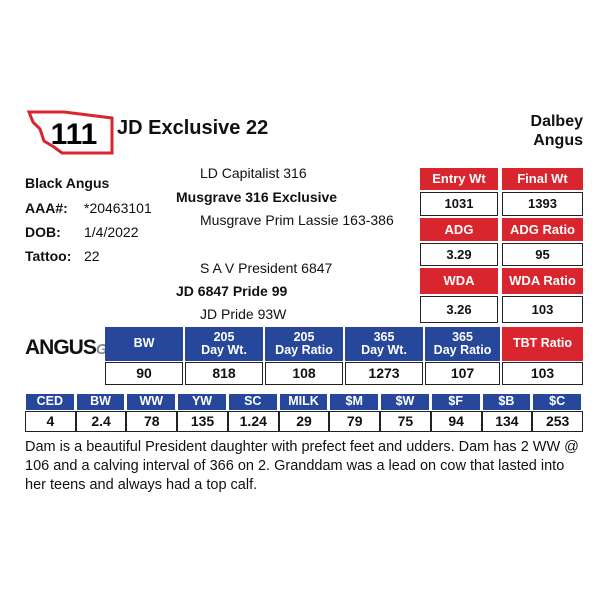 Image resolution: width=600 pixels, height=600 pixels. I want to click on consignor-line: Dalbey, so click(556, 121).